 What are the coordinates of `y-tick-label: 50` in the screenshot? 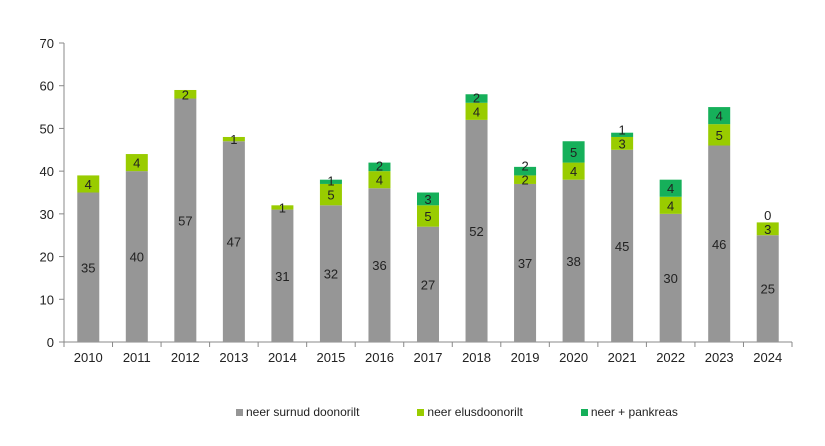 It's located at (47, 128).